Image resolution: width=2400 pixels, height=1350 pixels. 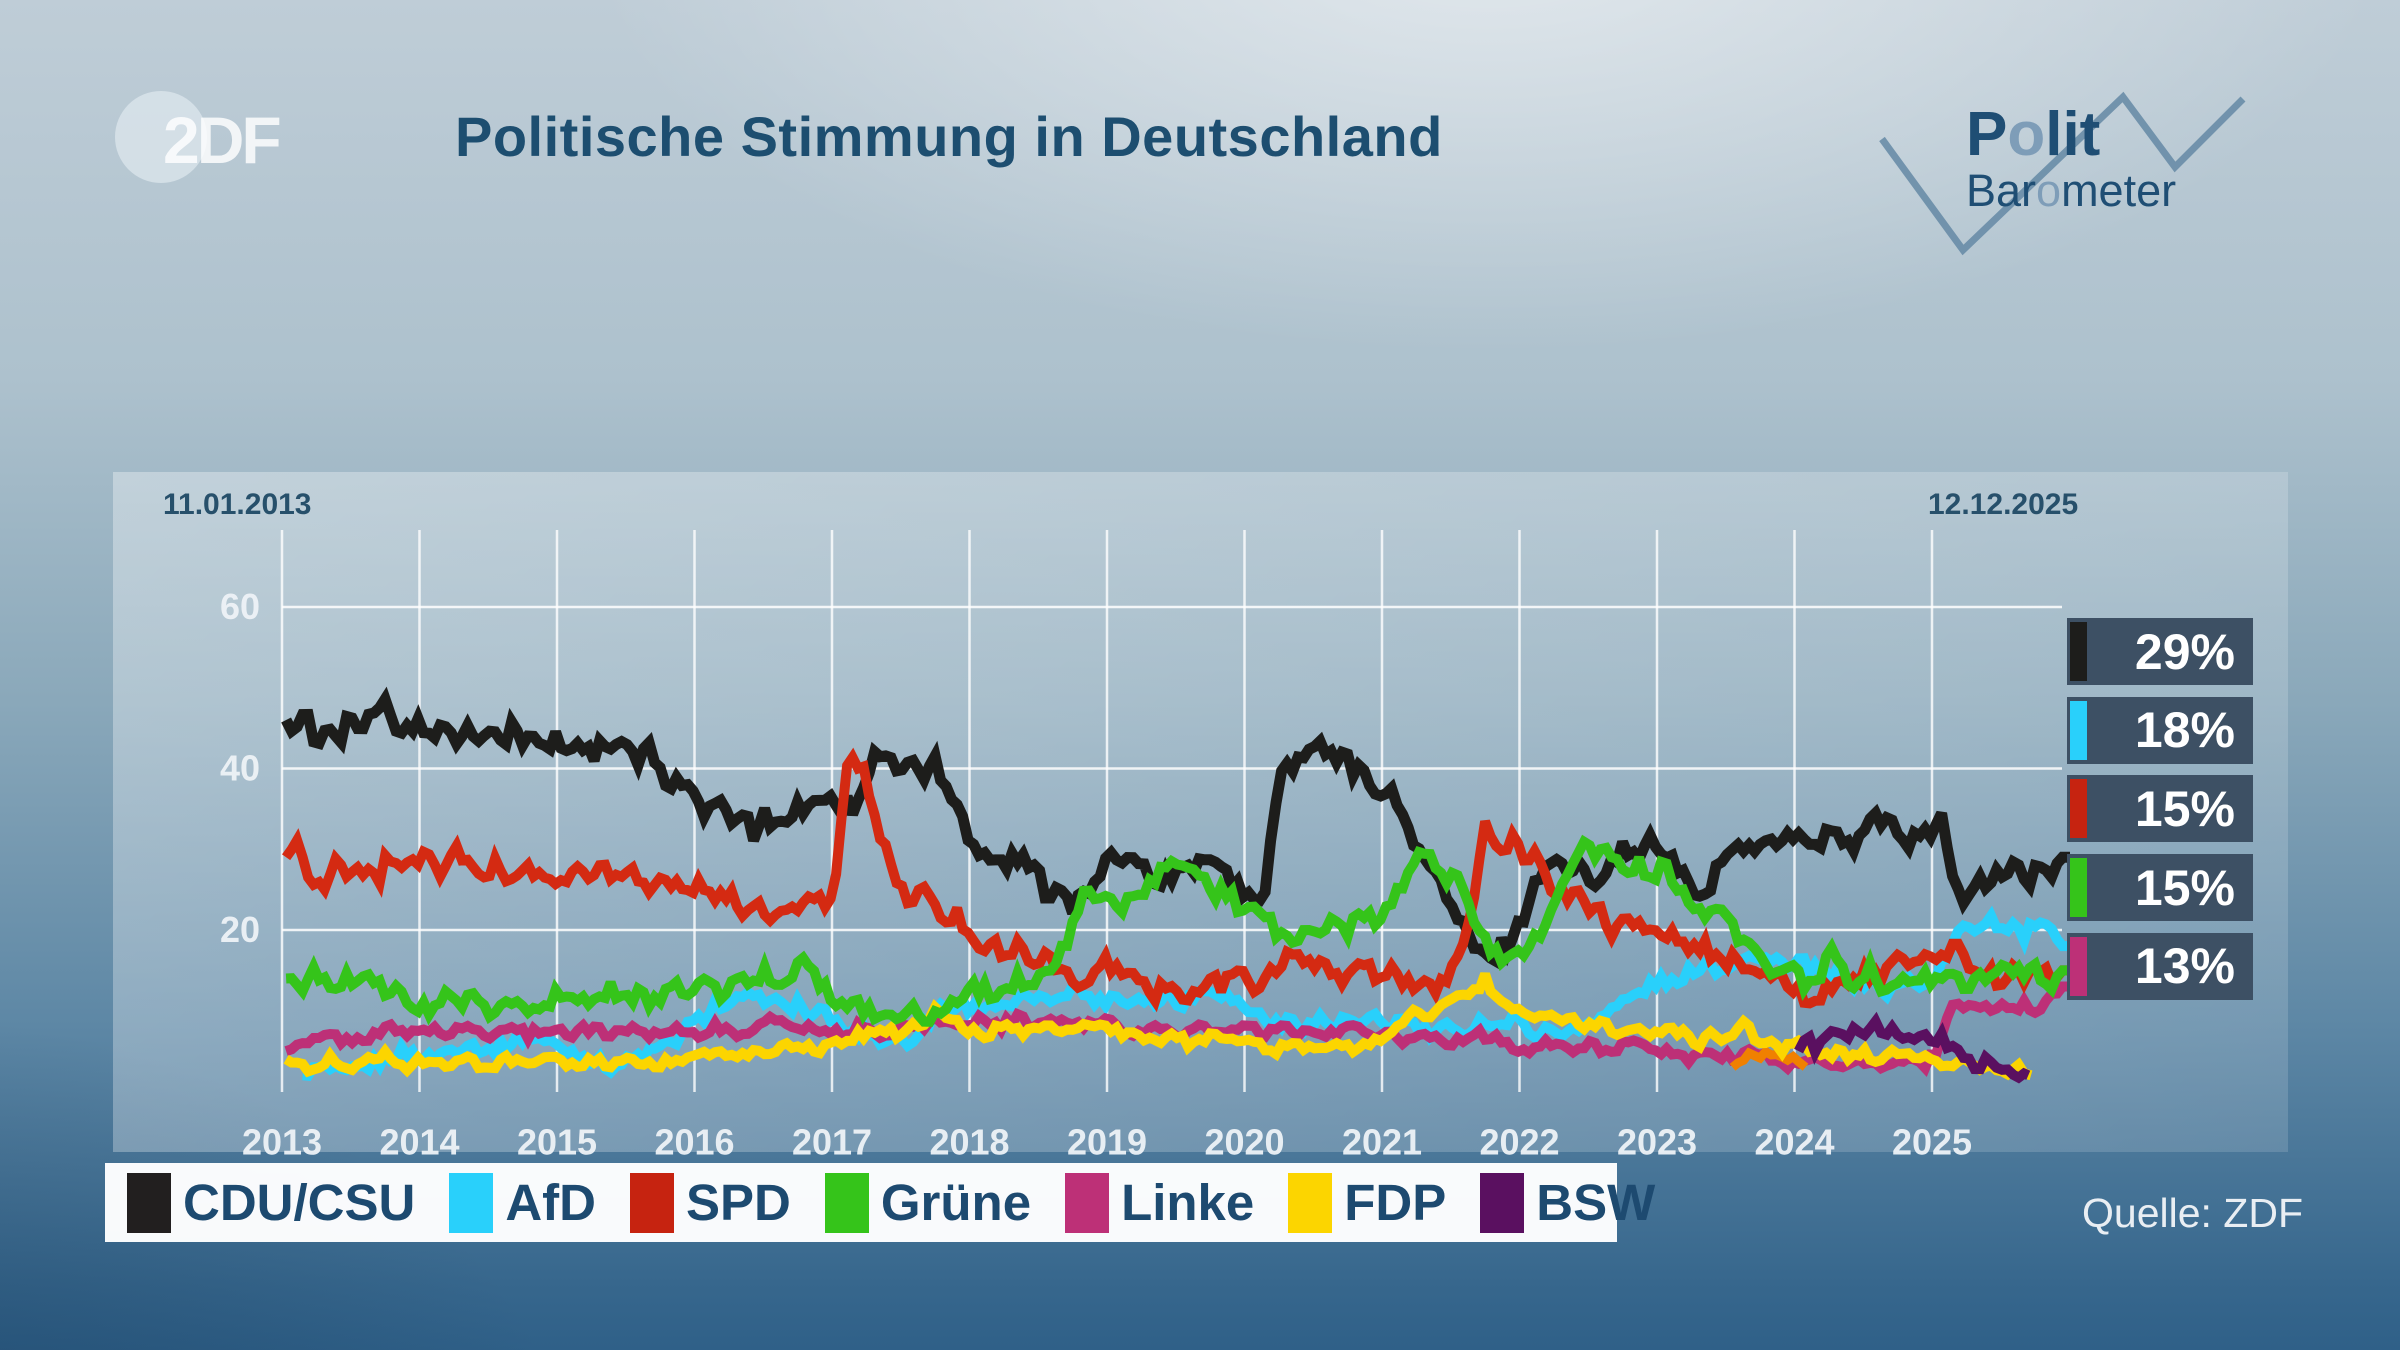 I want to click on badge-percent-label: 18%, so click(x=2184, y=730).